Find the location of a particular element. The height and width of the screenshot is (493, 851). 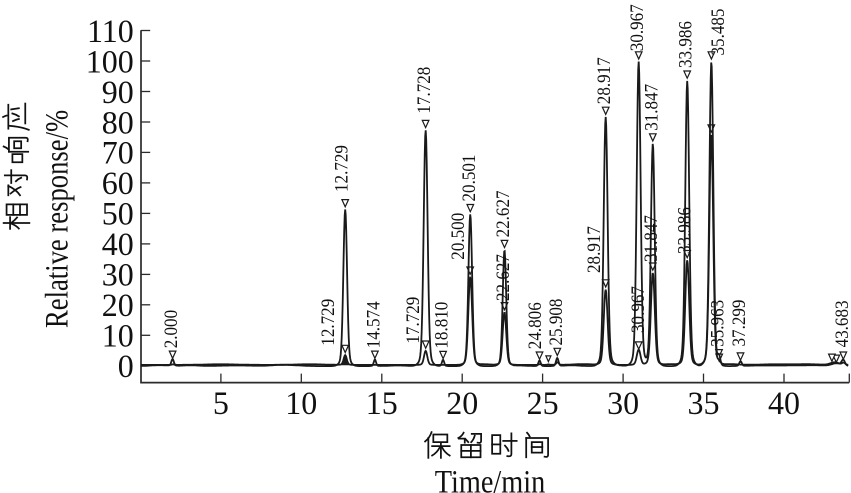

svg-text: 20.501 is located at coordinates (468, 178).